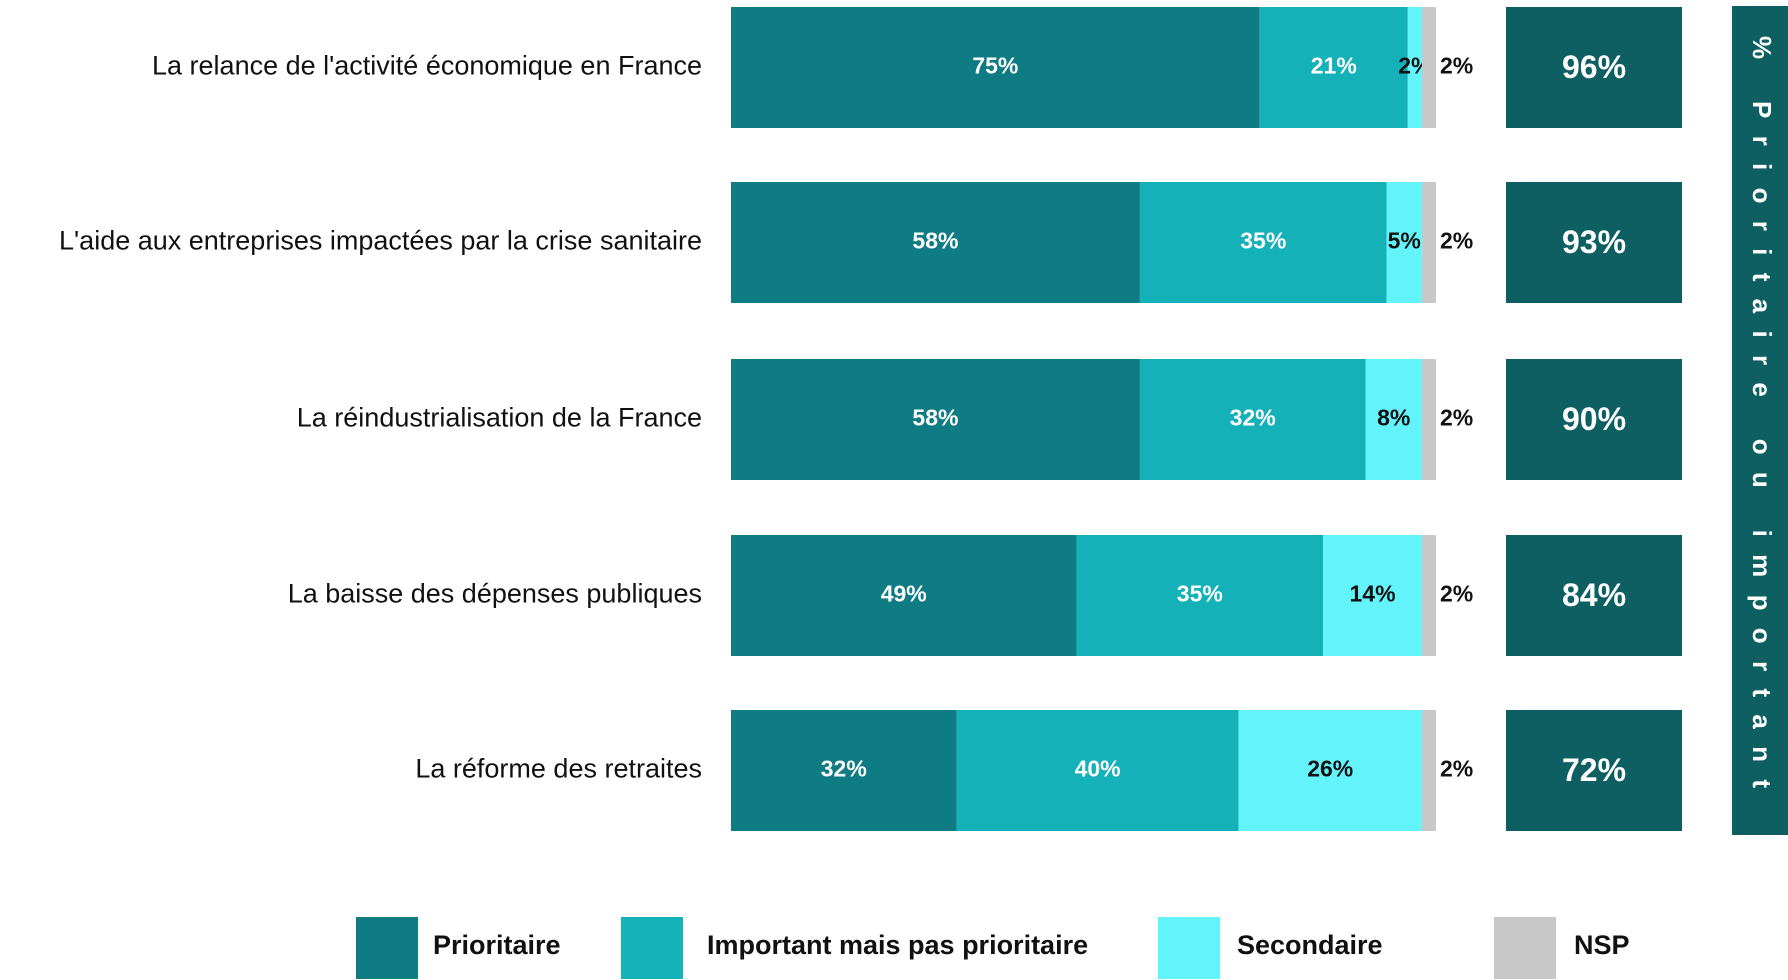 The height and width of the screenshot is (980, 1788). I want to click on total-label: 96%, so click(1594, 67).